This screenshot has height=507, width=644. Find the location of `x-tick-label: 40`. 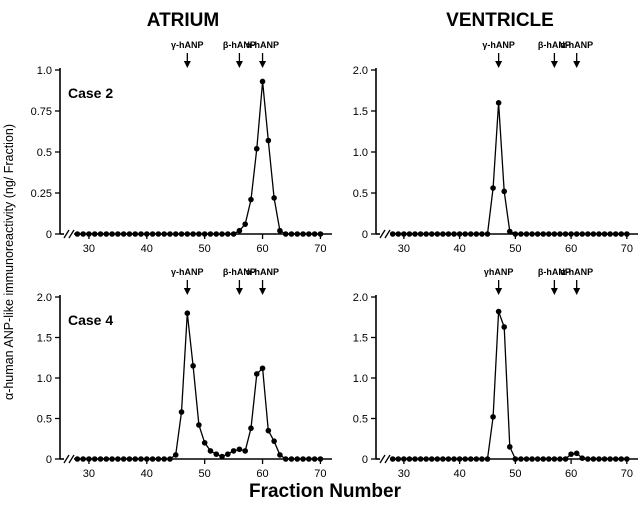

x-tick-label: 40 is located at coordinates (147, 249).